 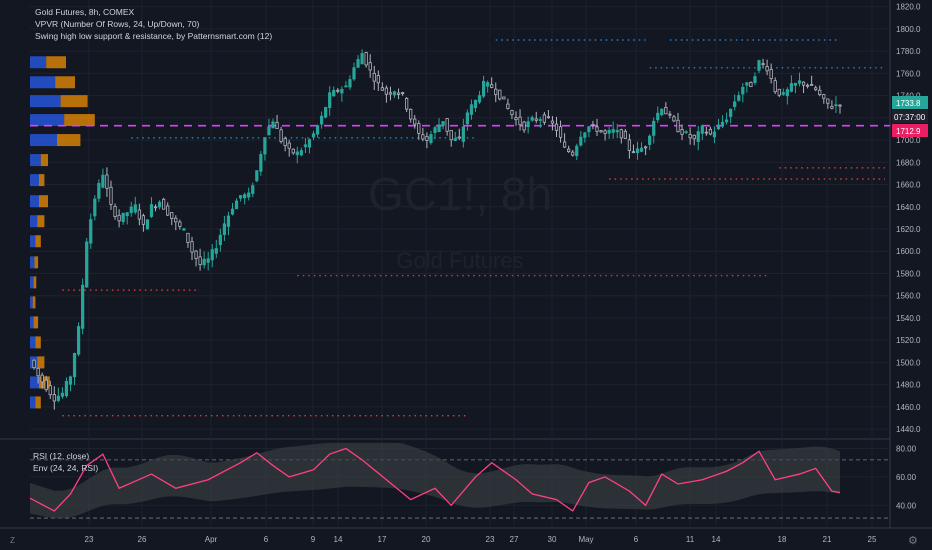 What do you see at coordinates (872, 539) in the screenshot?
I see `time-tick-label: 25` at bounding box center [872, 539].